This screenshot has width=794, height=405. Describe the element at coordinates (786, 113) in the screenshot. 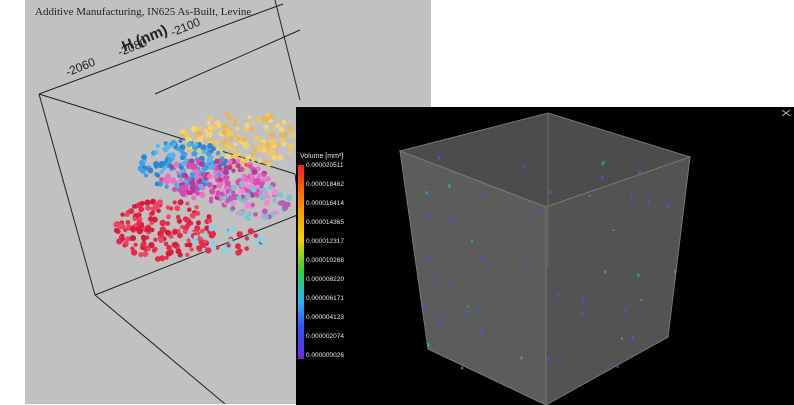

I see `close-icon` at that location.